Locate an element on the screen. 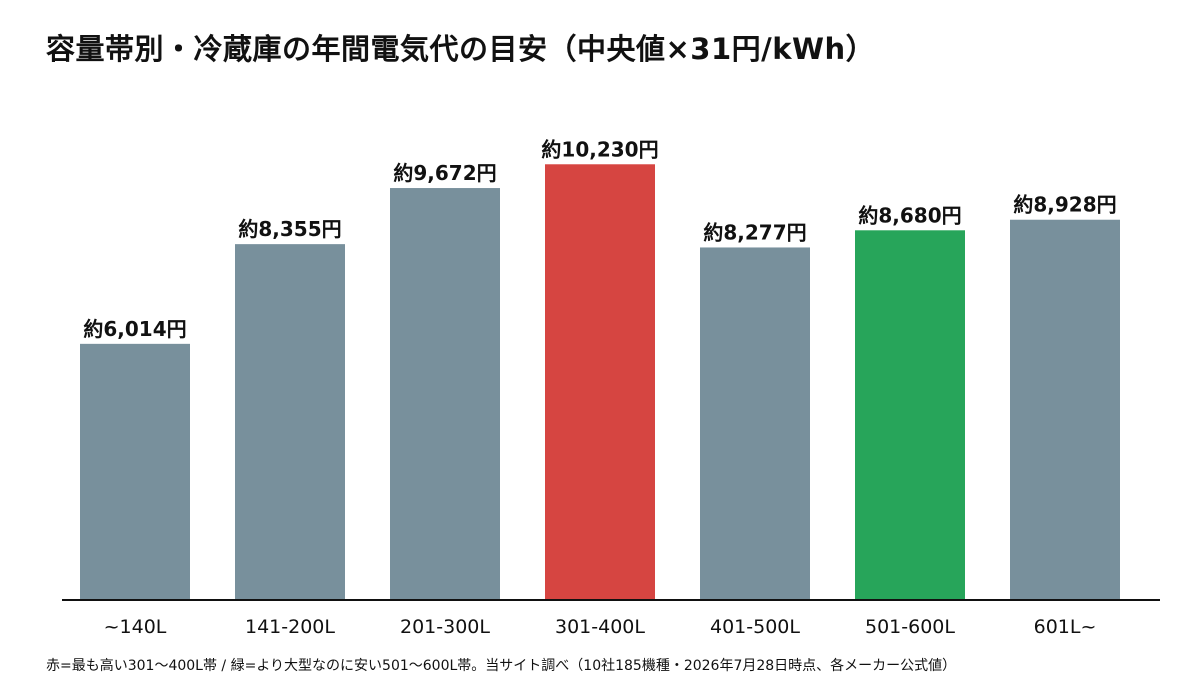 The image size is (1200, 700). data-label: 約8,355円 is located at coordinates (289, 229).